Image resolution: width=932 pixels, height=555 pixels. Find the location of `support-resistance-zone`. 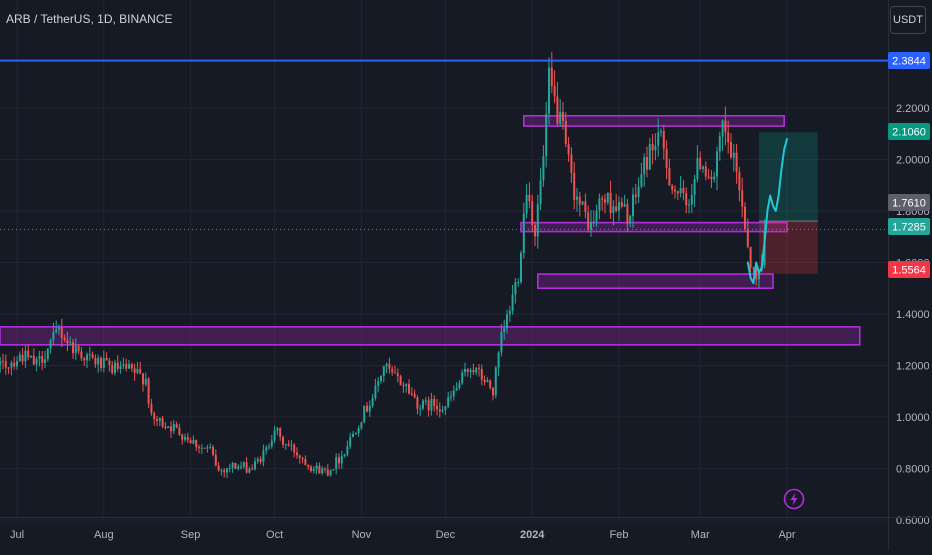

support-resistance-zone is located at coordinates (654, 227).